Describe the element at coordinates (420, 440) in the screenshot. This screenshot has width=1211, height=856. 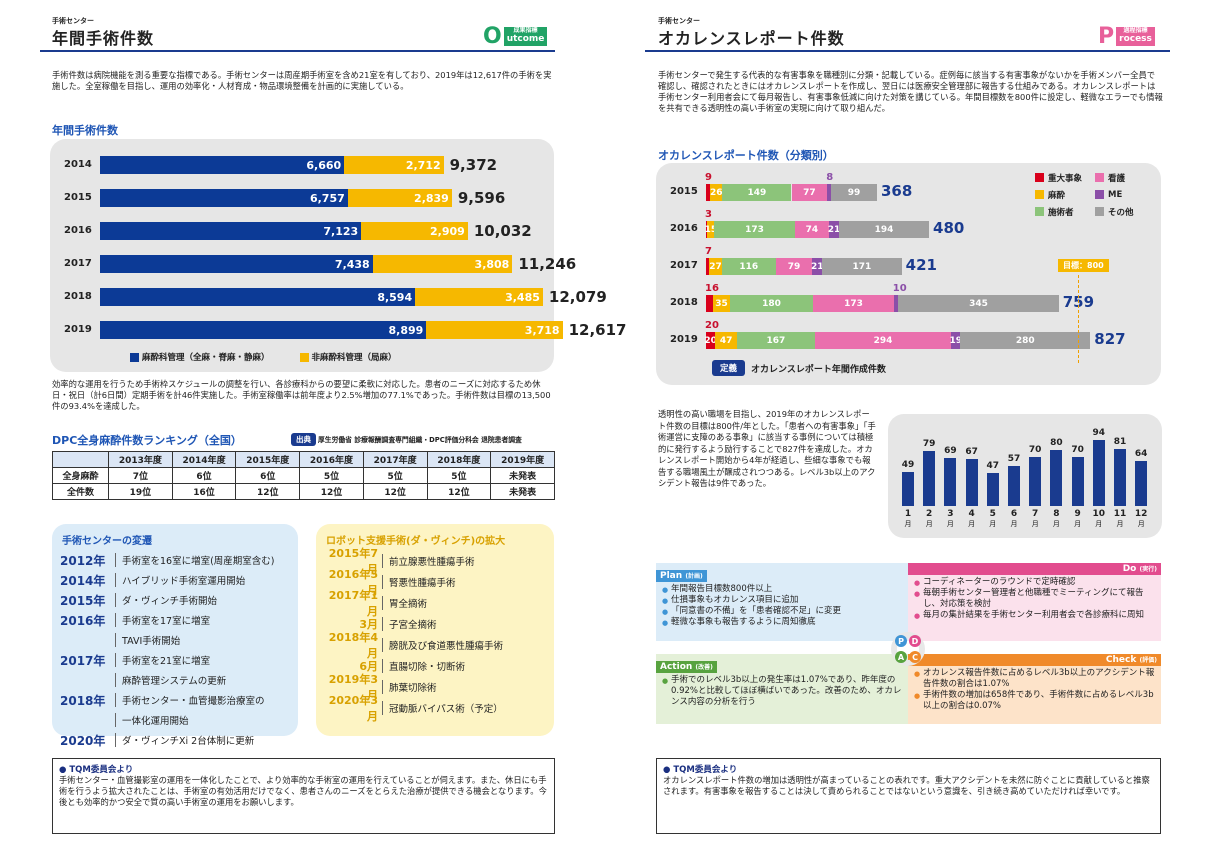
I see `source-text: 厚生労働省 診療報酬調査専門組織・DPC評価分科会 退院患者調査` at that location.